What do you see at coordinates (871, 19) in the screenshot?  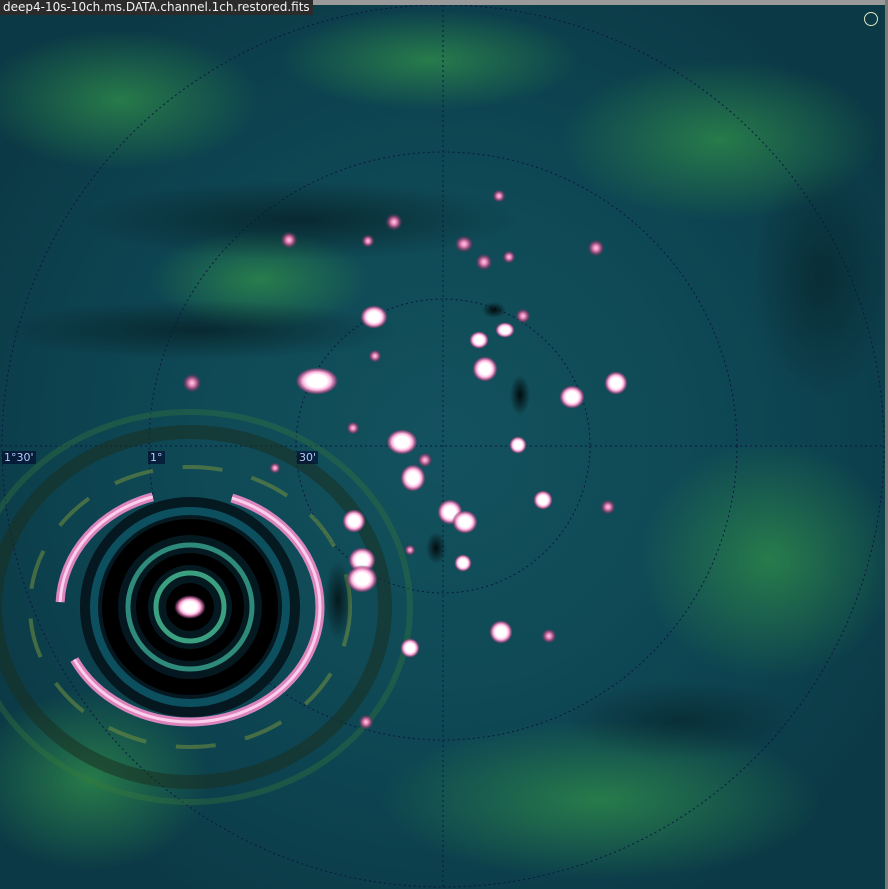 I see `circle-outline-icon` at bounding box center [871, 19].